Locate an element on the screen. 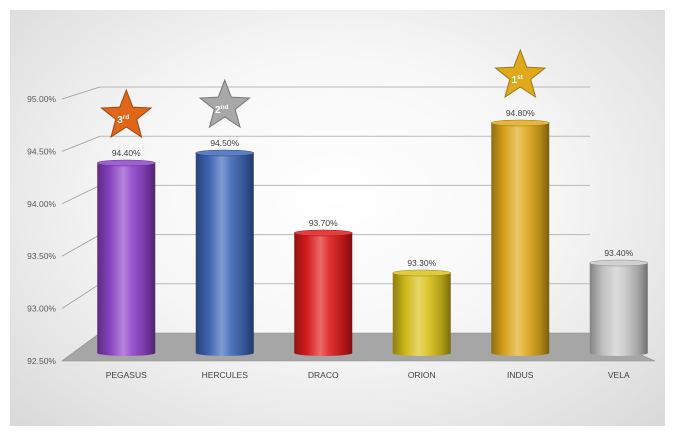 This screenshot has width=675, height=436. data-label: 94.50% is located at coordinates (224, 143).